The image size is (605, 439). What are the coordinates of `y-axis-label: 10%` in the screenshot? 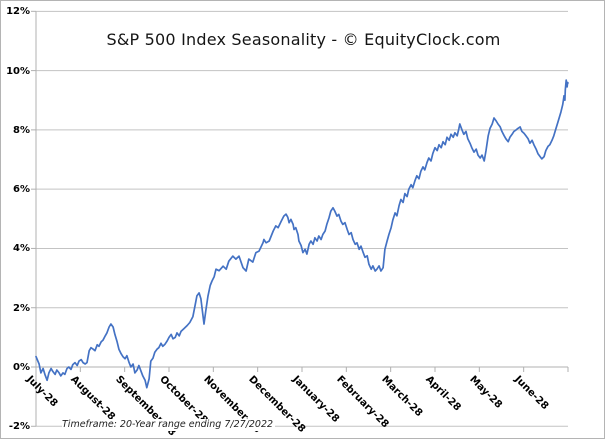 It's located at (18, 71).